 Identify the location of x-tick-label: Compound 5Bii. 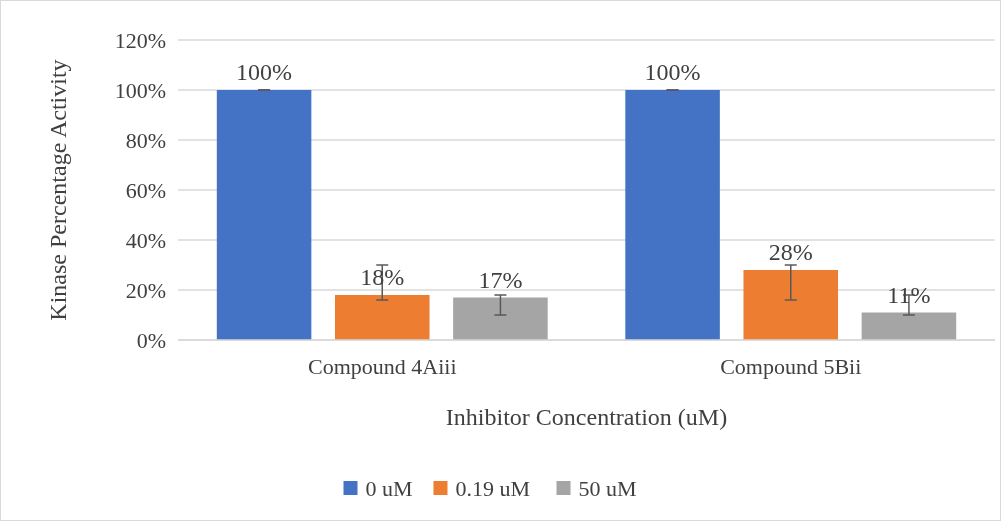
(791, 366).